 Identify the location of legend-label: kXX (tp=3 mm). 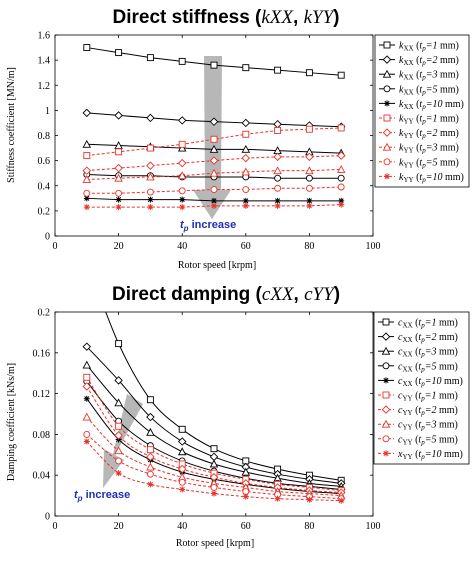
(429, 76).